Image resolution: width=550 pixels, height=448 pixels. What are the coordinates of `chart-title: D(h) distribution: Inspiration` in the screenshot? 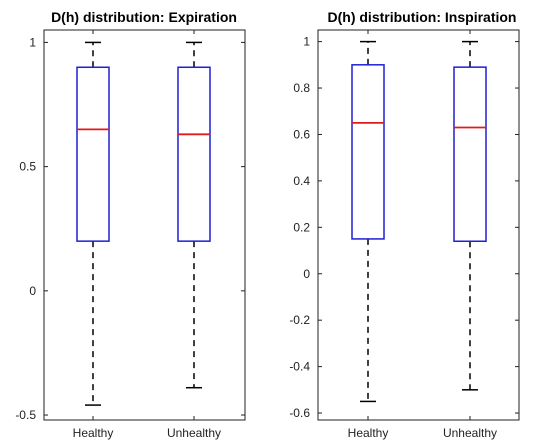 It's located at (422, 17).